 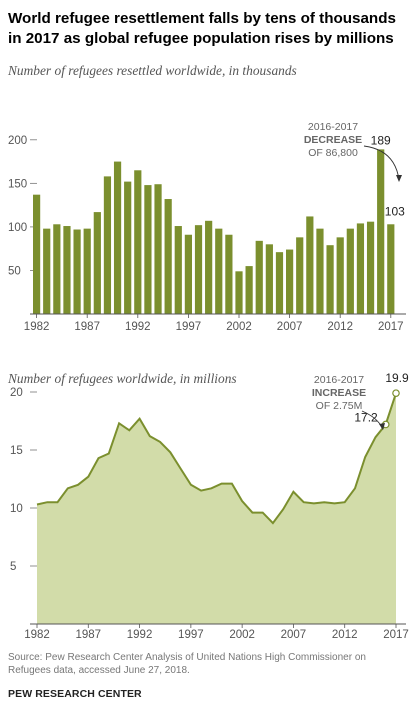 I want to click on bar-1994, so click(x=158, y=249).